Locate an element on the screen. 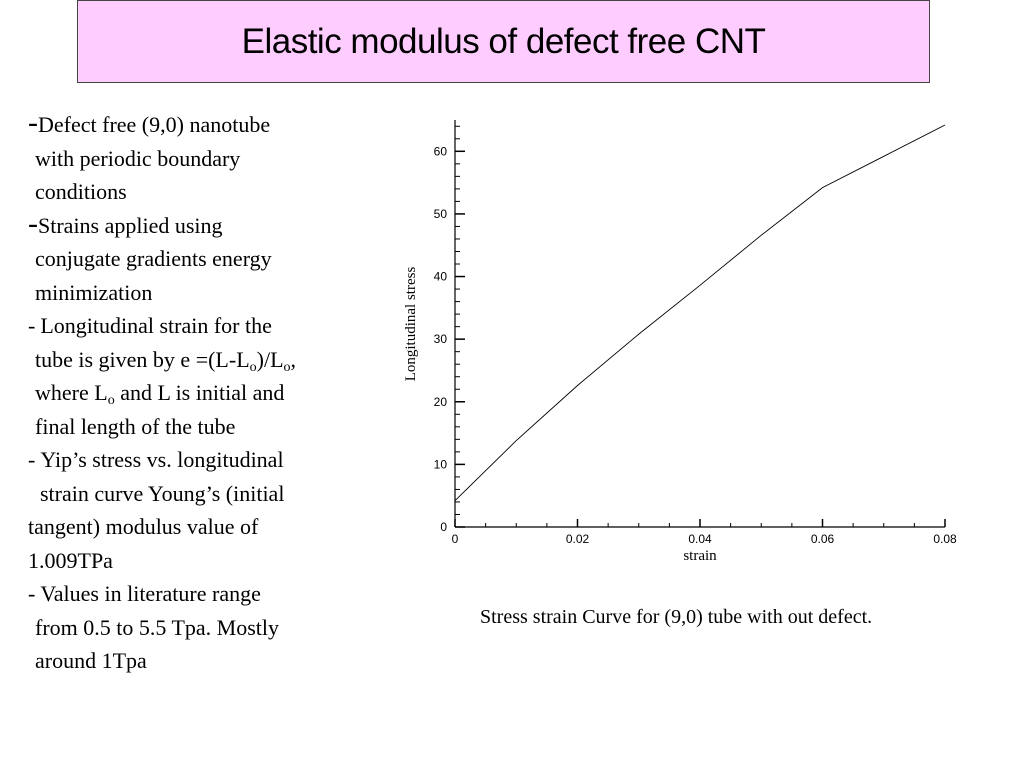 The width and height of the screenshot is (1024, 768). x-tick-label: 0.08 is located at coordinates (945, 539).